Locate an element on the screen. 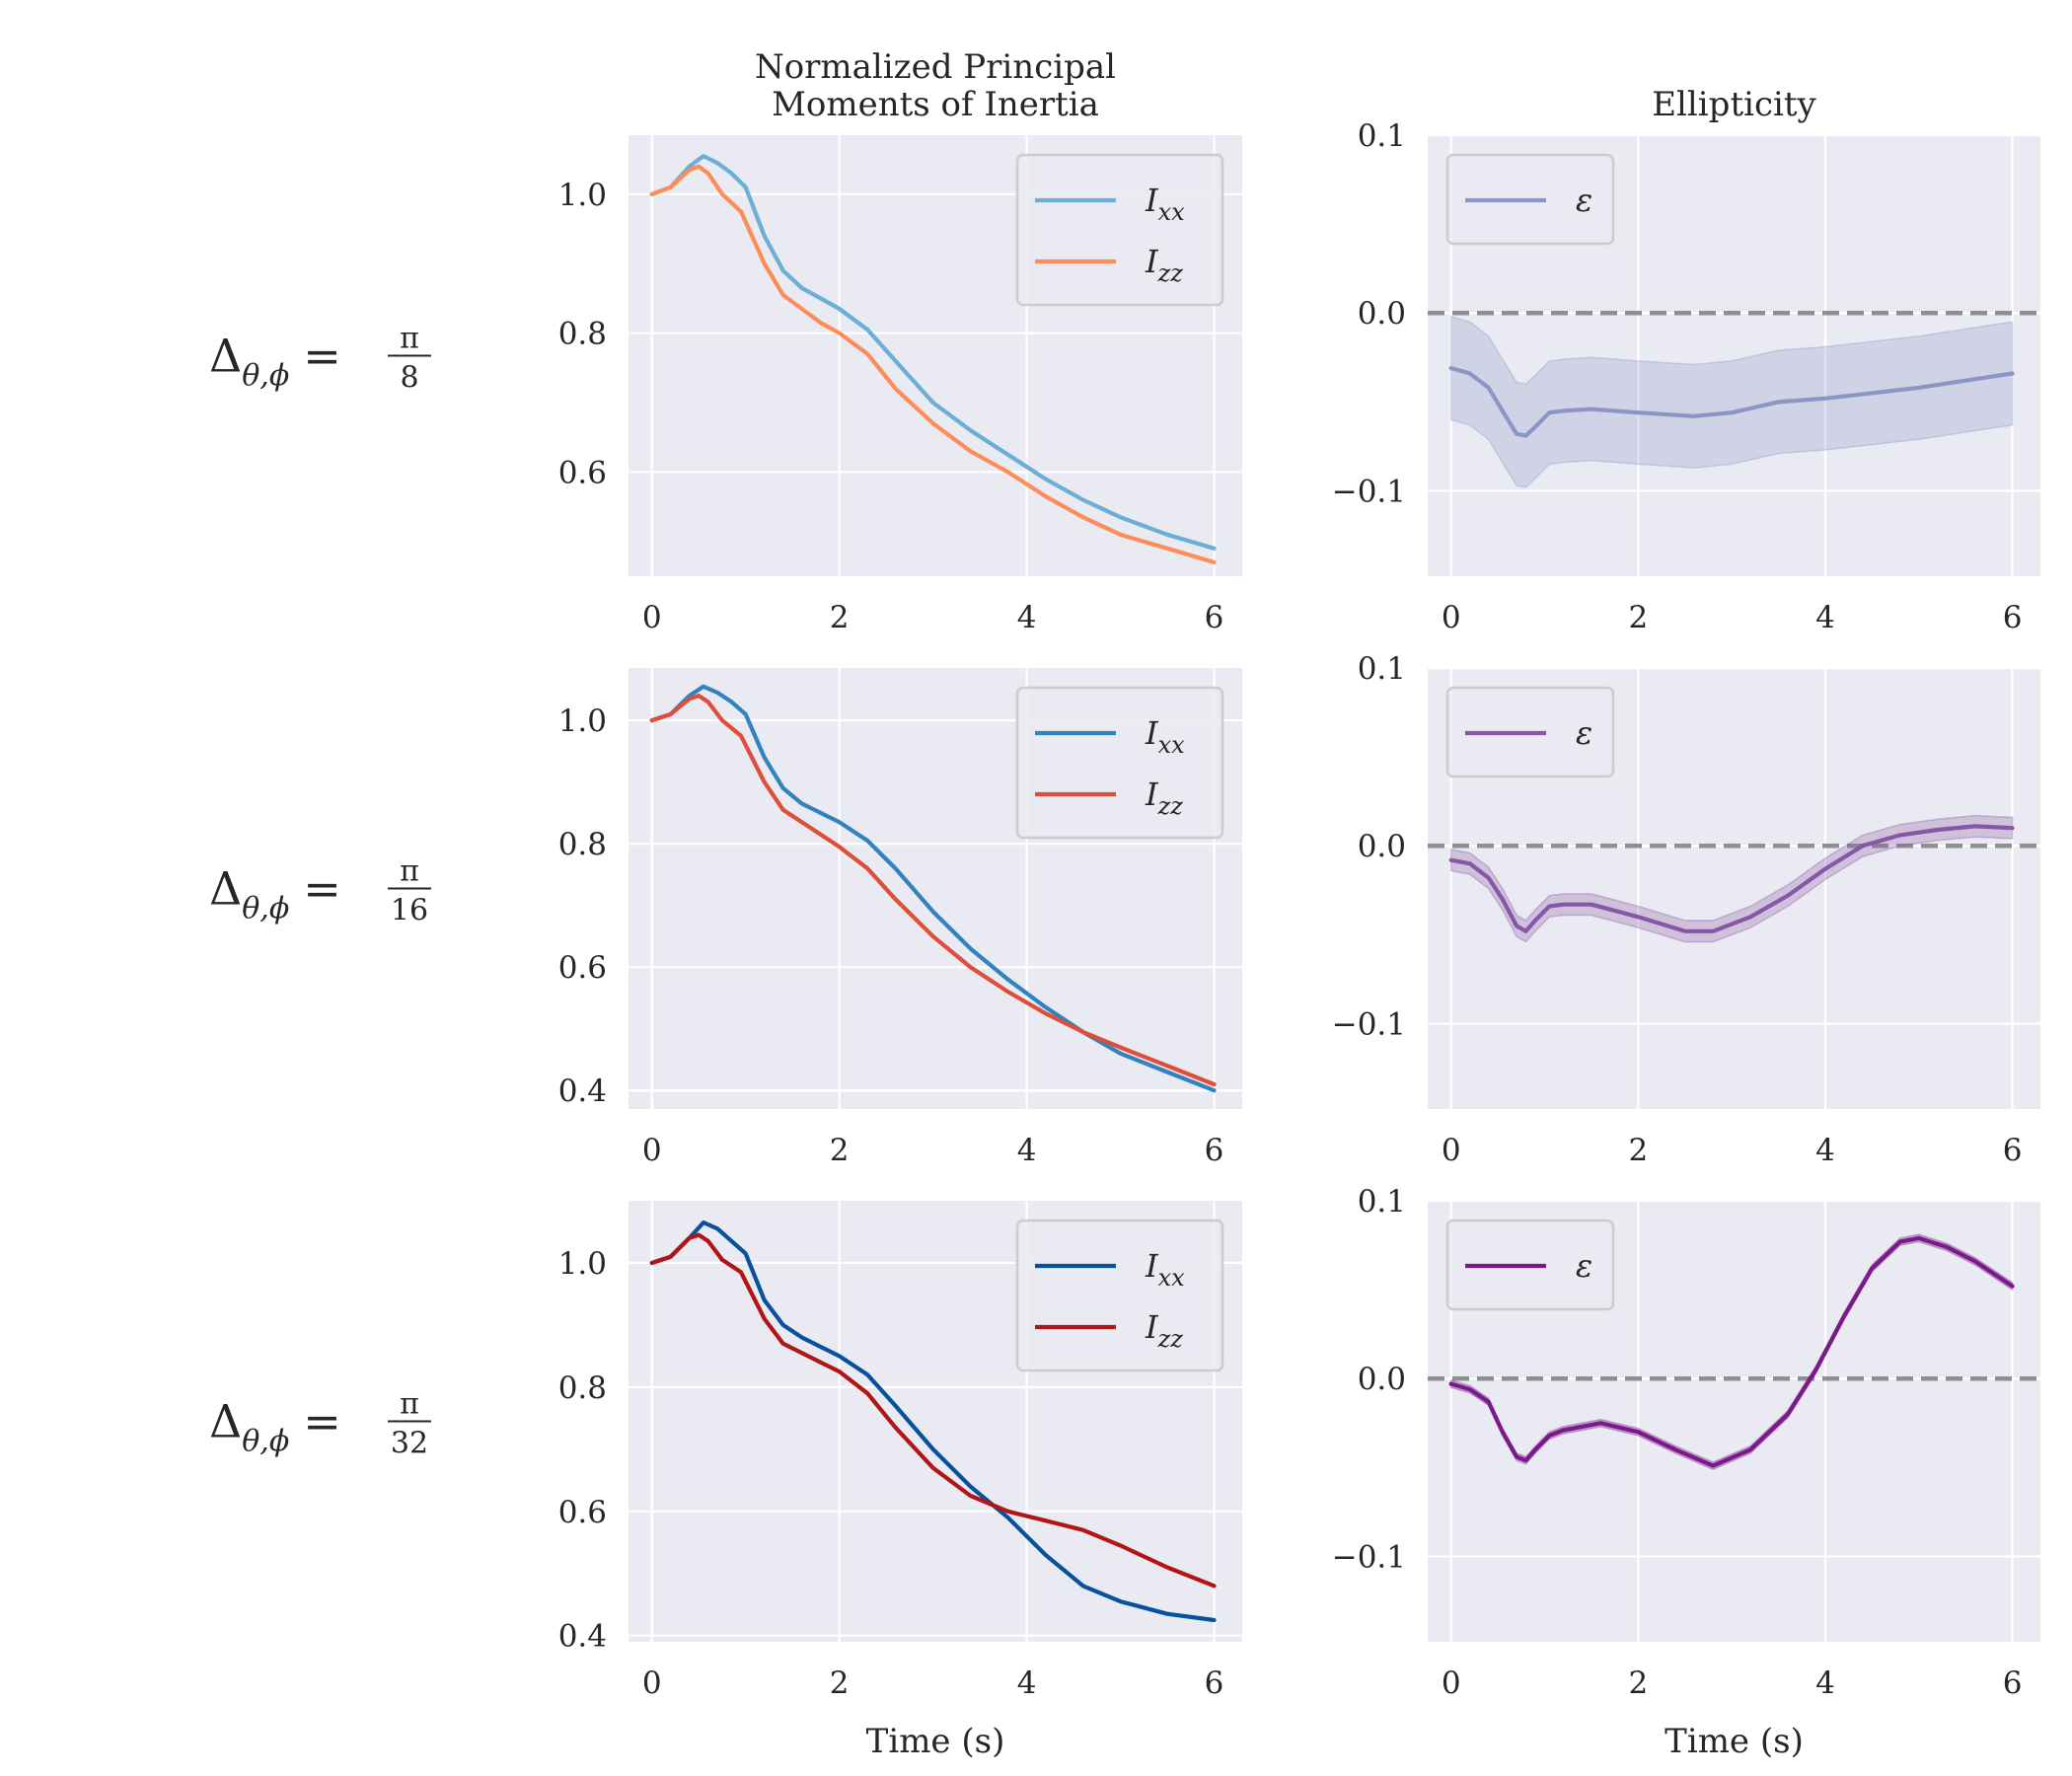  axes-title: Normalized Principal is located at coordinates (936, 67).